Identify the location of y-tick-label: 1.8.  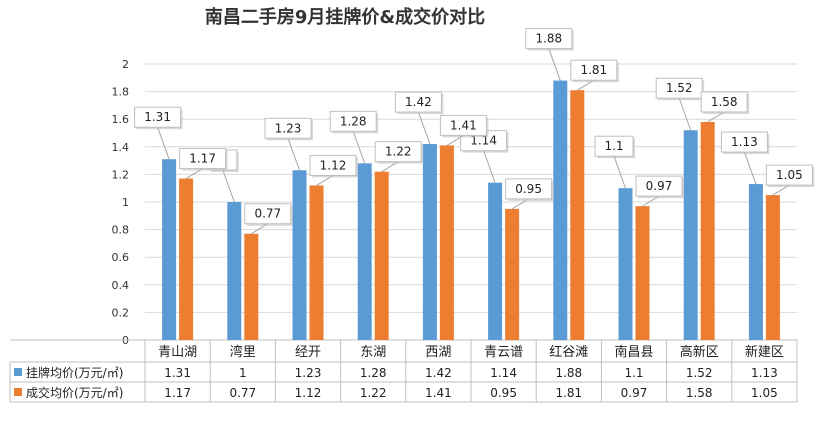
(121, 92).